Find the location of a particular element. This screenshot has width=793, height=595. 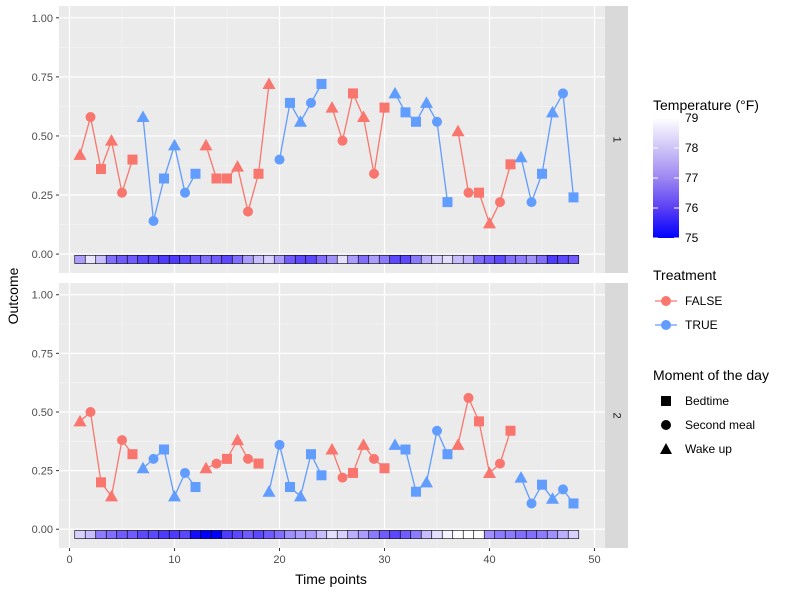

y-tick-label: 1.00 is located at coordinates (42, 19).